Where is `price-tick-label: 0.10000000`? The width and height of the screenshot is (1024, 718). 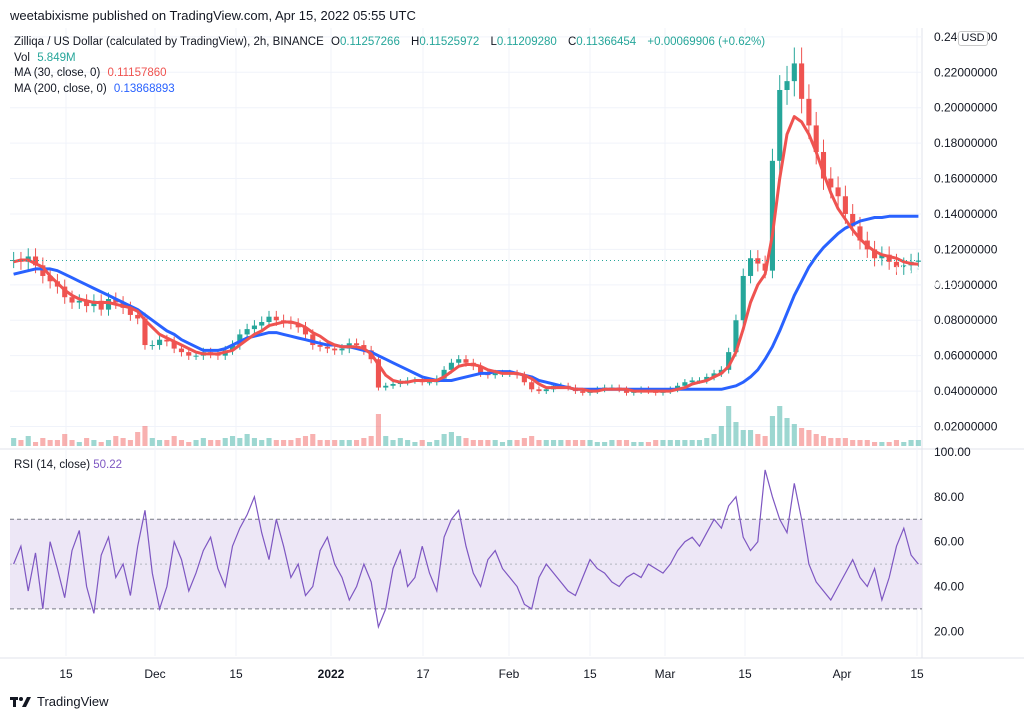 price-tick-label: 0.10000000 is located at coordinates (966, 285).